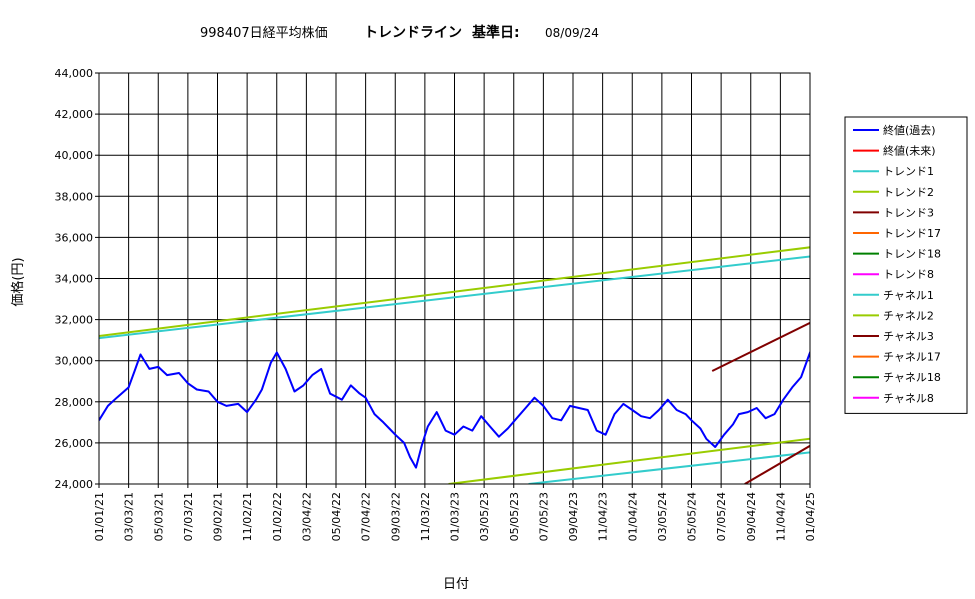 The height and width of the screenshot is (599, 975). I want to click on x-tick-label: 01/02/22, so click(277, 516).